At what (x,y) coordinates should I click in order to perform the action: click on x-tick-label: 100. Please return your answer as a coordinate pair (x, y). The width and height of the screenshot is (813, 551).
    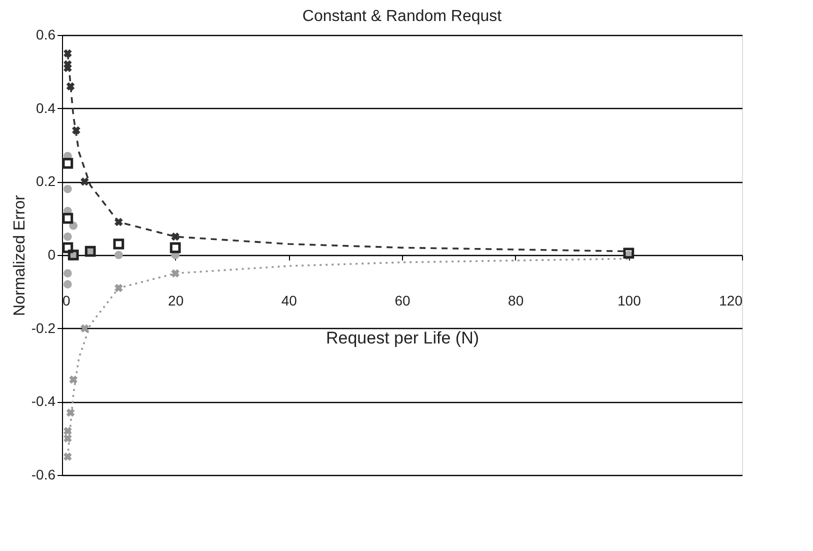
    Looking at the image, I should click on (629, 300).